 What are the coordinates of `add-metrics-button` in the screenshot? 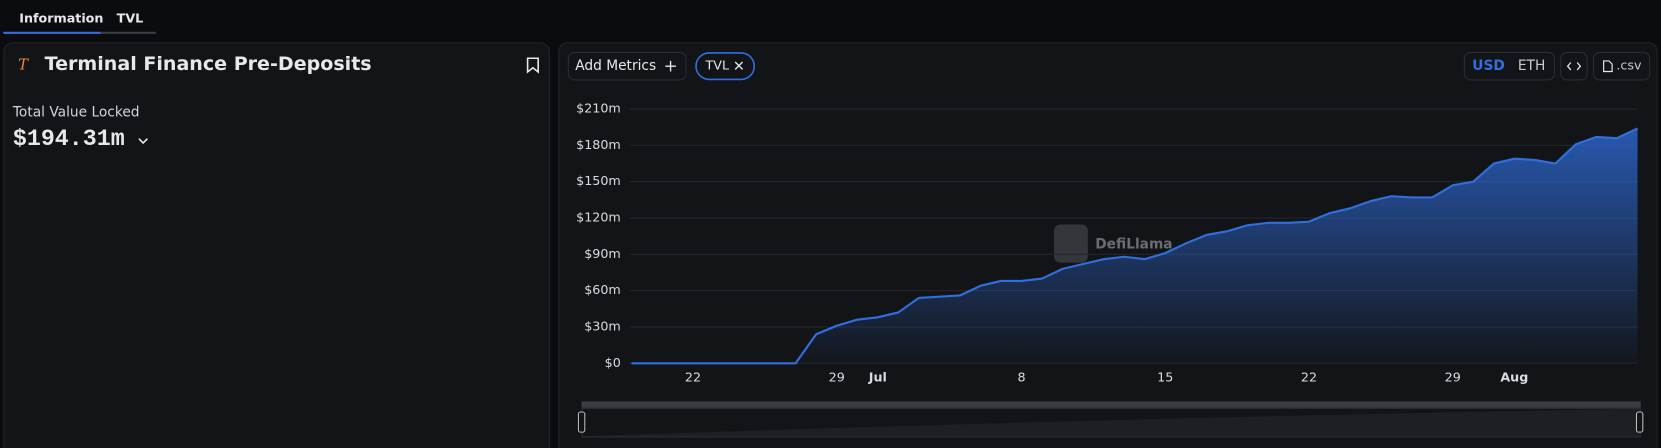 It's located at (627, 66).